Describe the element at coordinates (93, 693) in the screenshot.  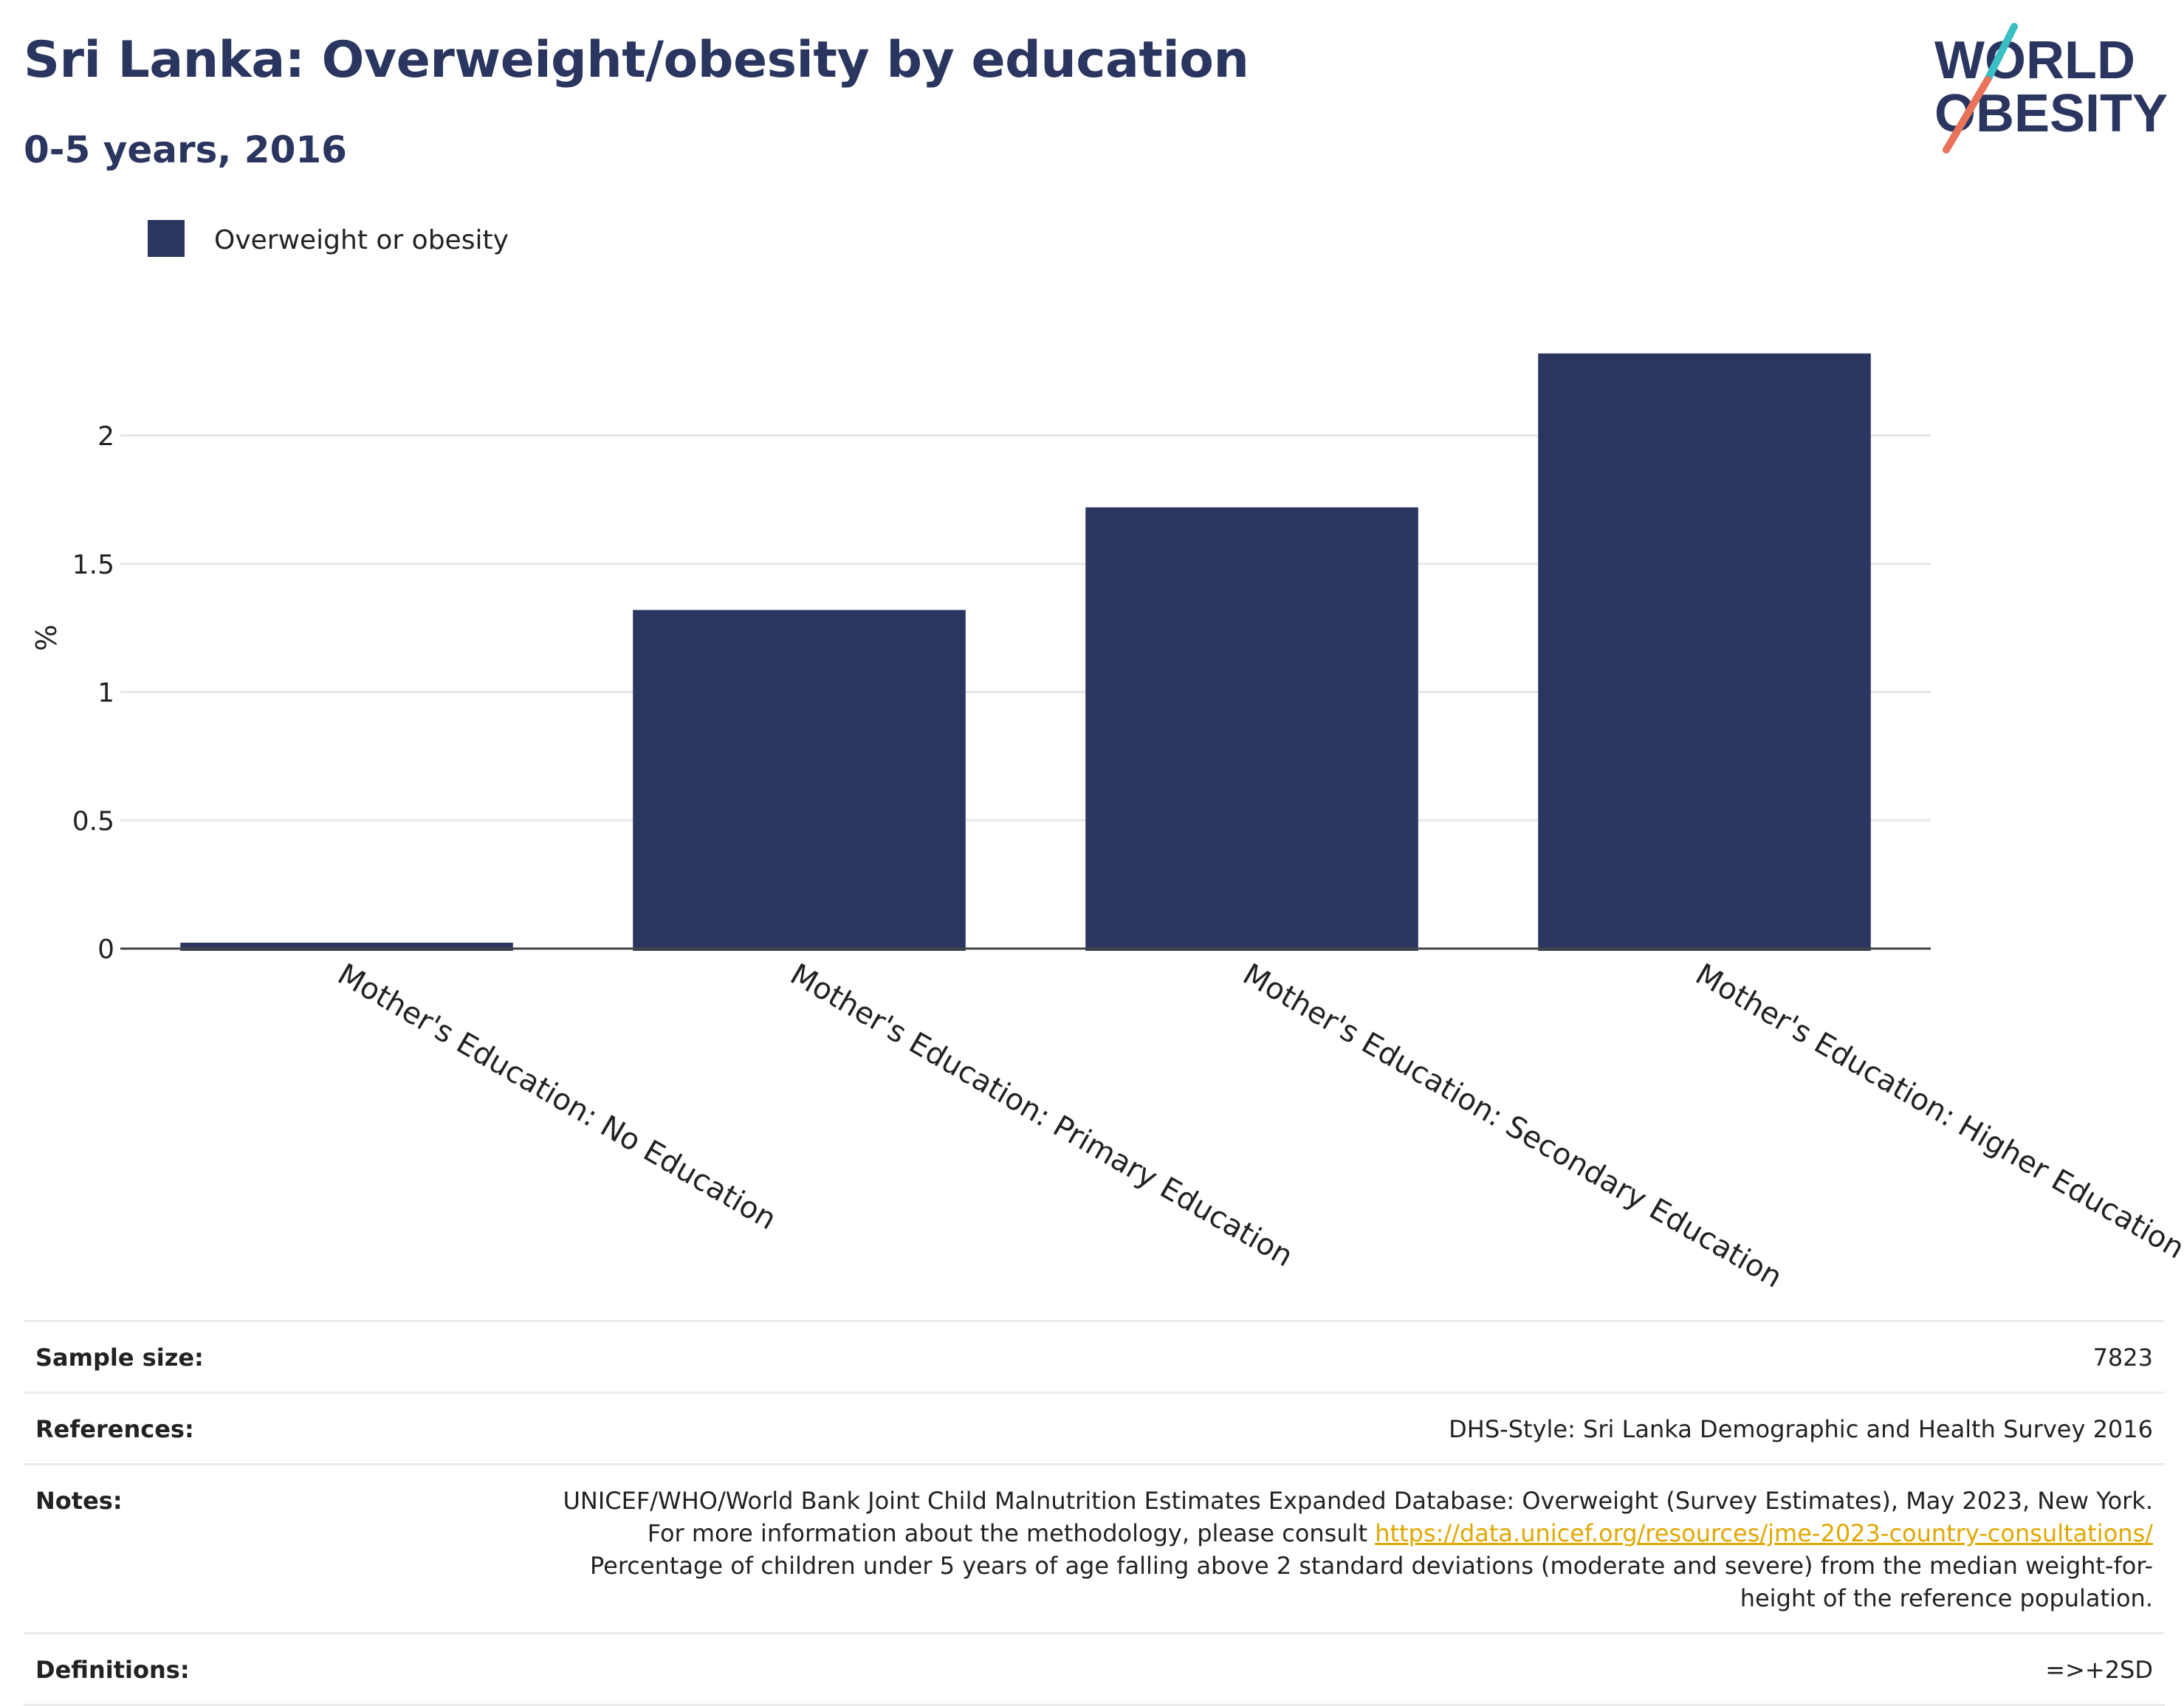
I see `y-tick-labels: 0 0.5 1 1.5 2` at that location.